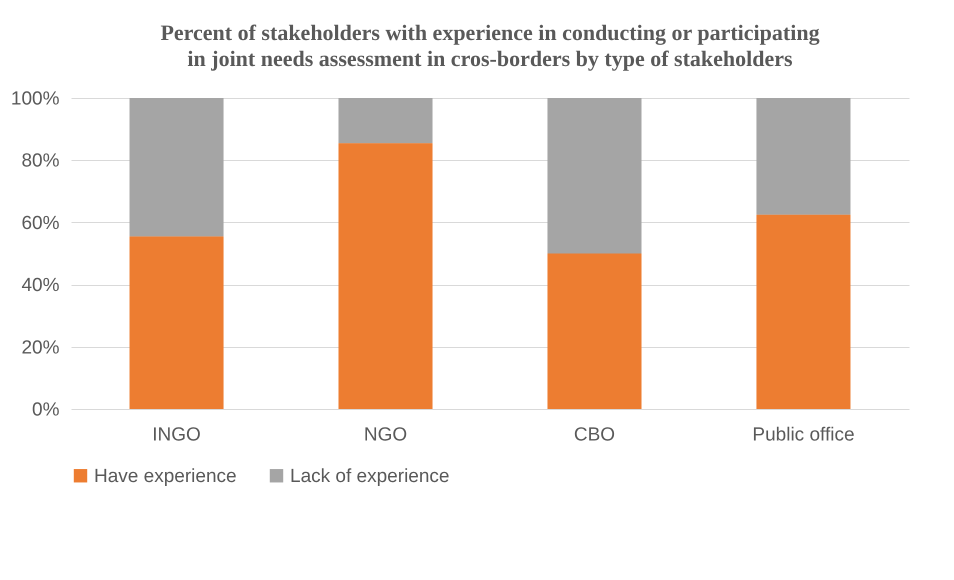 The height and width of the screenshot is (580, 954). Describe the element at coordinates (35, 99) in the screenshot. I see `y-tick-label: 100%` at that location.